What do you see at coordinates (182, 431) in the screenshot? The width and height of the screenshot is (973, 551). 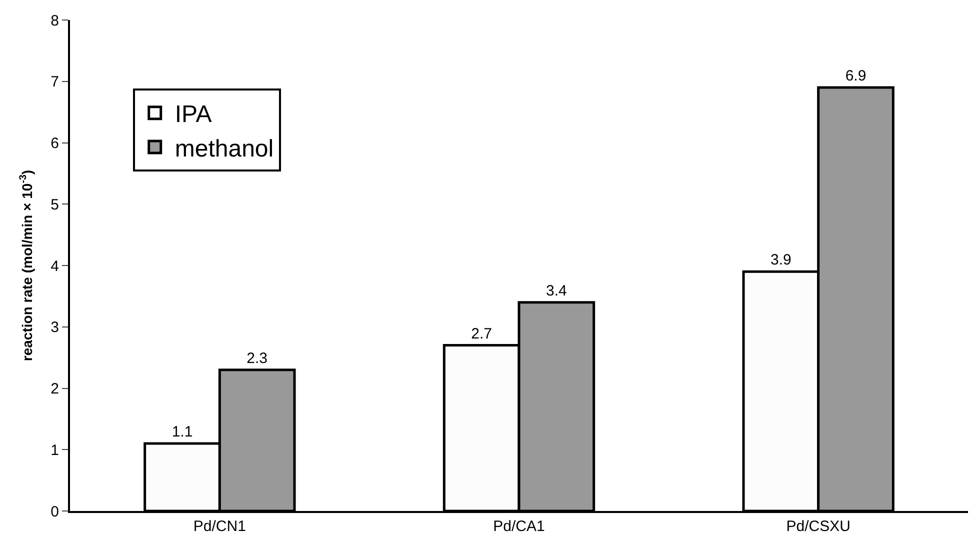 I see `data-label: 1.1` at bounding box center [182, 431].